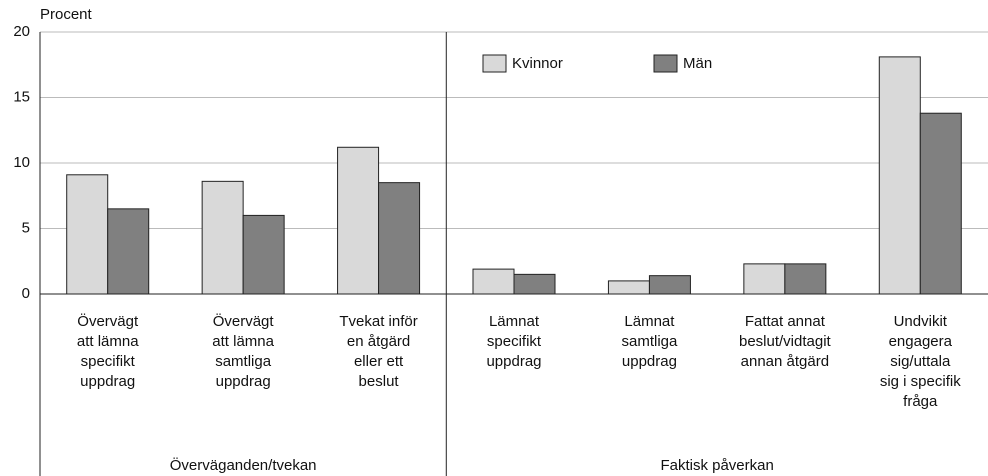 The image size is (988, 476). What do you see at coordinates (785, 341) in the screenshot?
I see `x-tick-label: beslut/vidtagit` at bounding box center [785, 341].